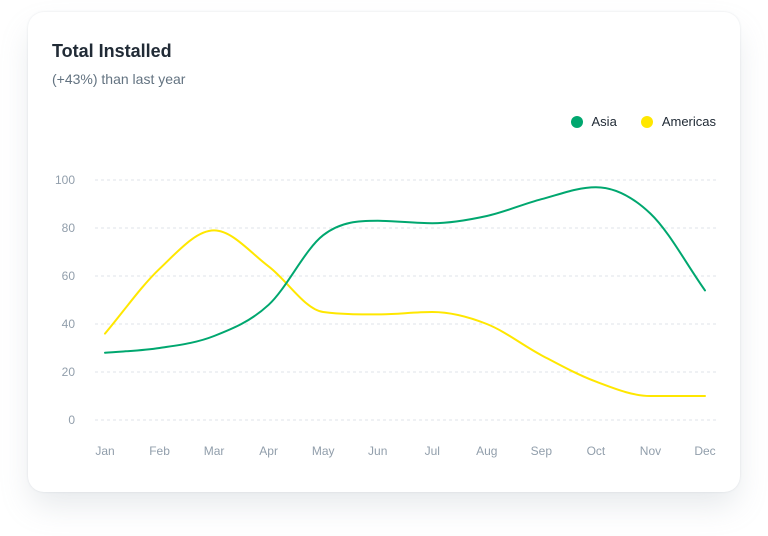 This screenshot has height=536, width=768. I want to click on data-point-asia-nov, so click(650, 214).